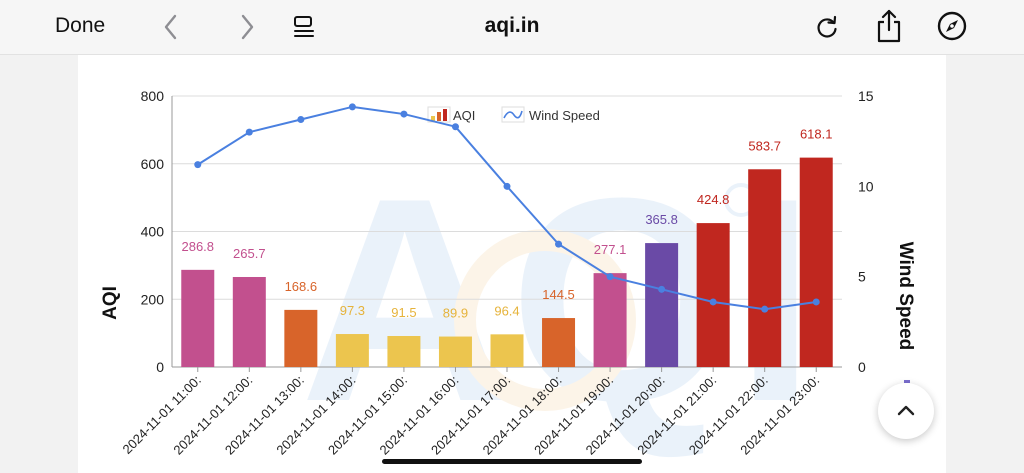 Image resolution: width=1024 pixels, height=473 pixels. I want to click on legend-wind-line, so click(513, 114).